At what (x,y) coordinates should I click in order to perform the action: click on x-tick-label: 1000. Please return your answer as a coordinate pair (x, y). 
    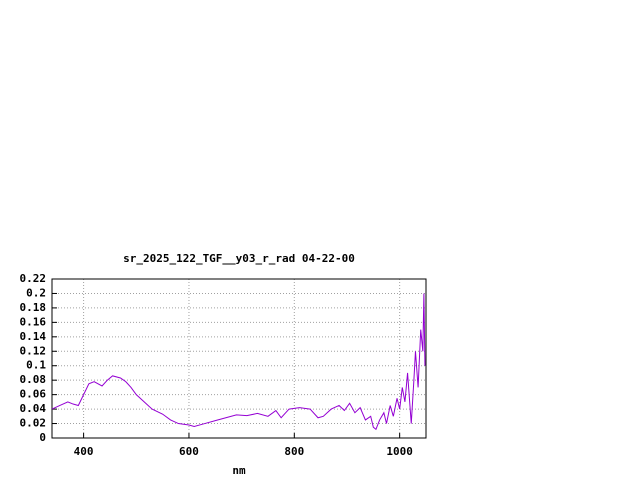
    Looking at the image, I should click on (399, 451).